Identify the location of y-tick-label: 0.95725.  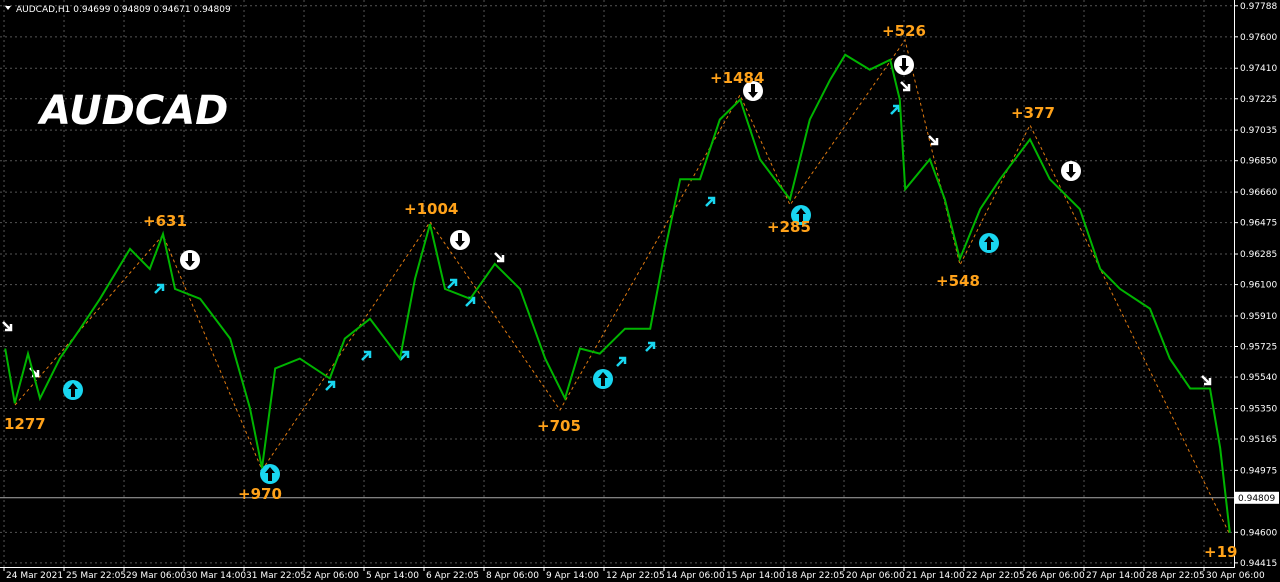
(1258, 348).